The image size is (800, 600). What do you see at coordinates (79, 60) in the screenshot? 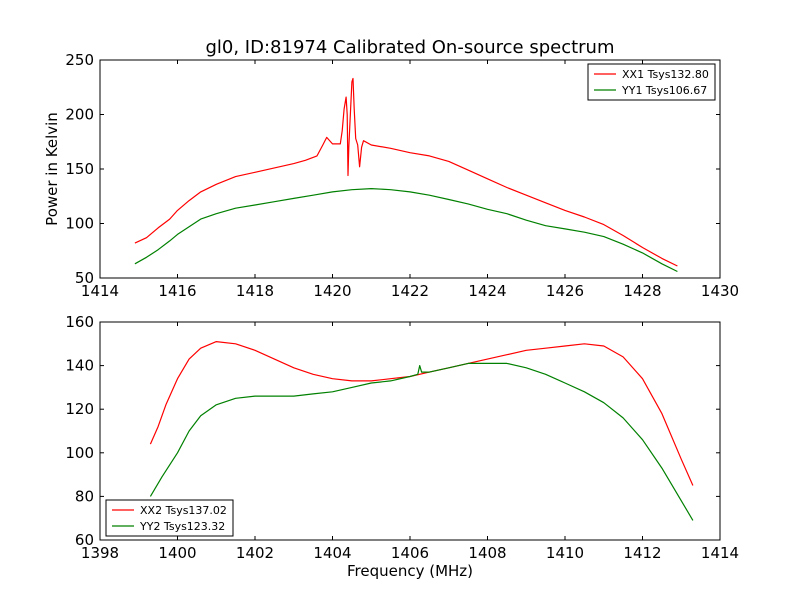
I see `y-tick-label: 250` at bounding box center [79, 60].